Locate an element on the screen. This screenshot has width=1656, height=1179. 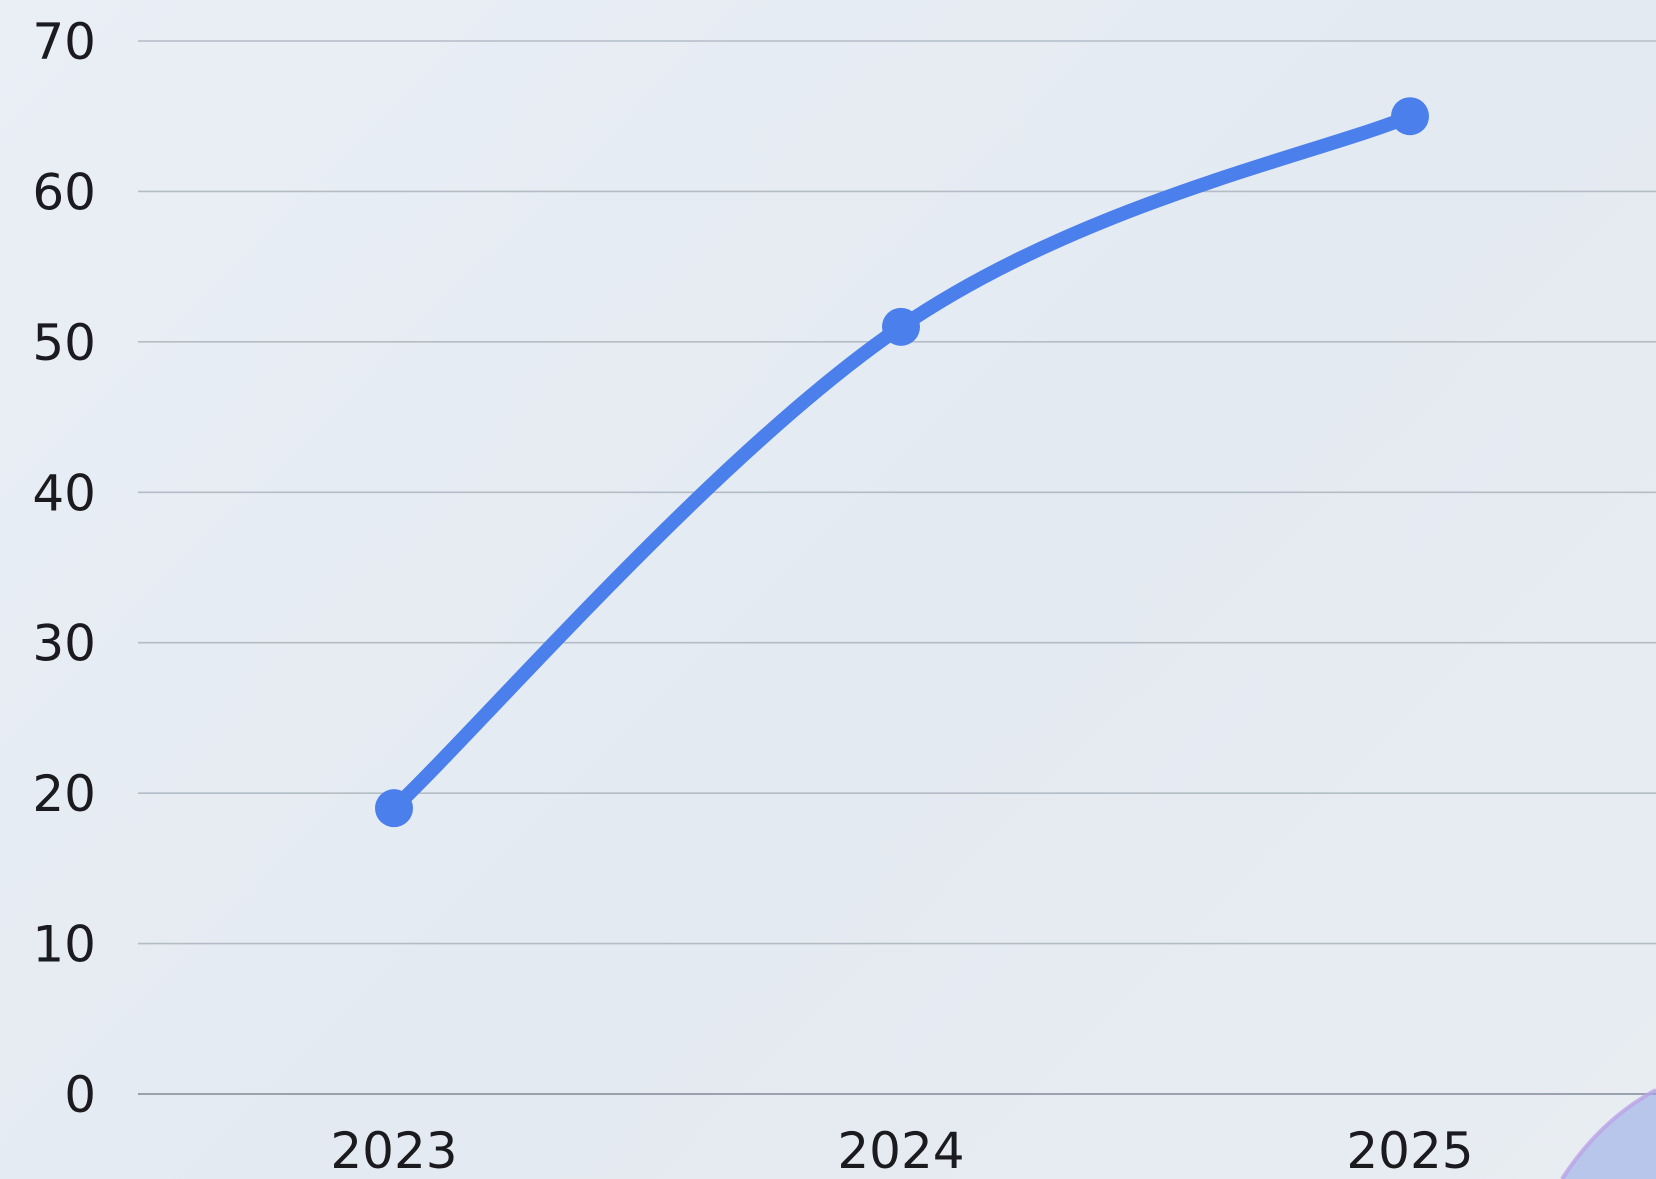
y-tick-label: 60 is located at coordinates (64, 192).